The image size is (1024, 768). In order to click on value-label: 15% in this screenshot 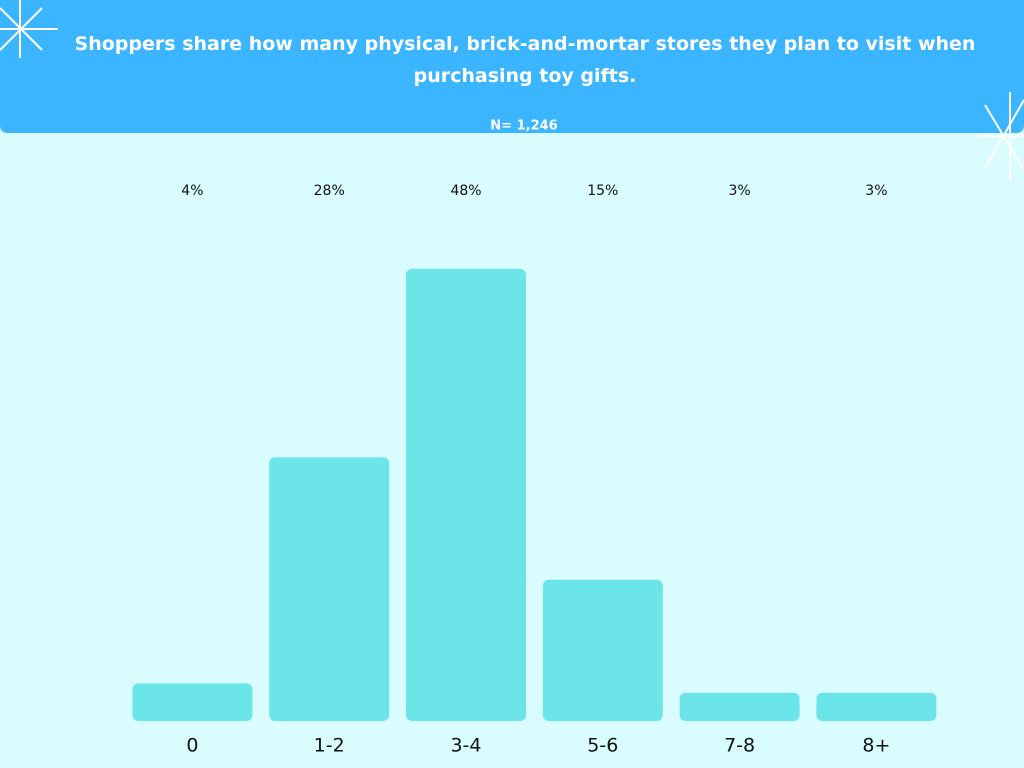, I will do `click(602, 191)`.